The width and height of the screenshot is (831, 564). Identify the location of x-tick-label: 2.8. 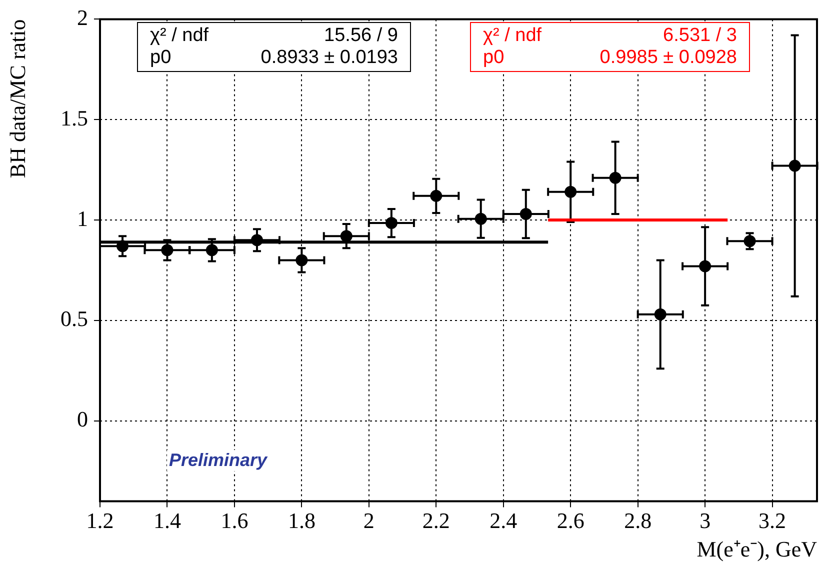
(638, 521).